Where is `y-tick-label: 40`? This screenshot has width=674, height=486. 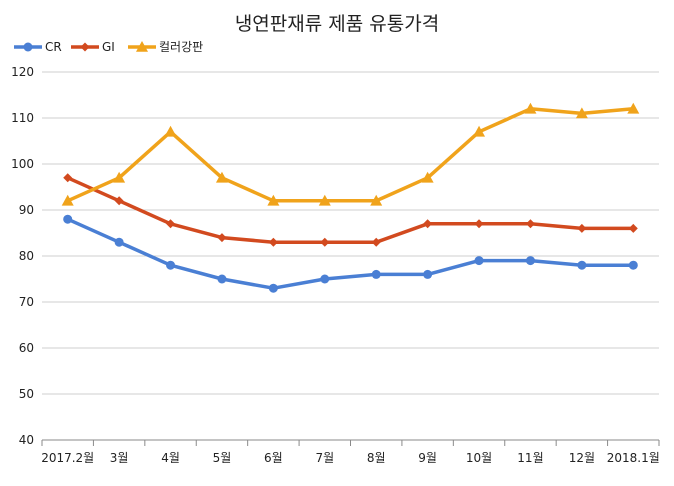 y-tick-label: 40 is located at coordinates (26, 440).